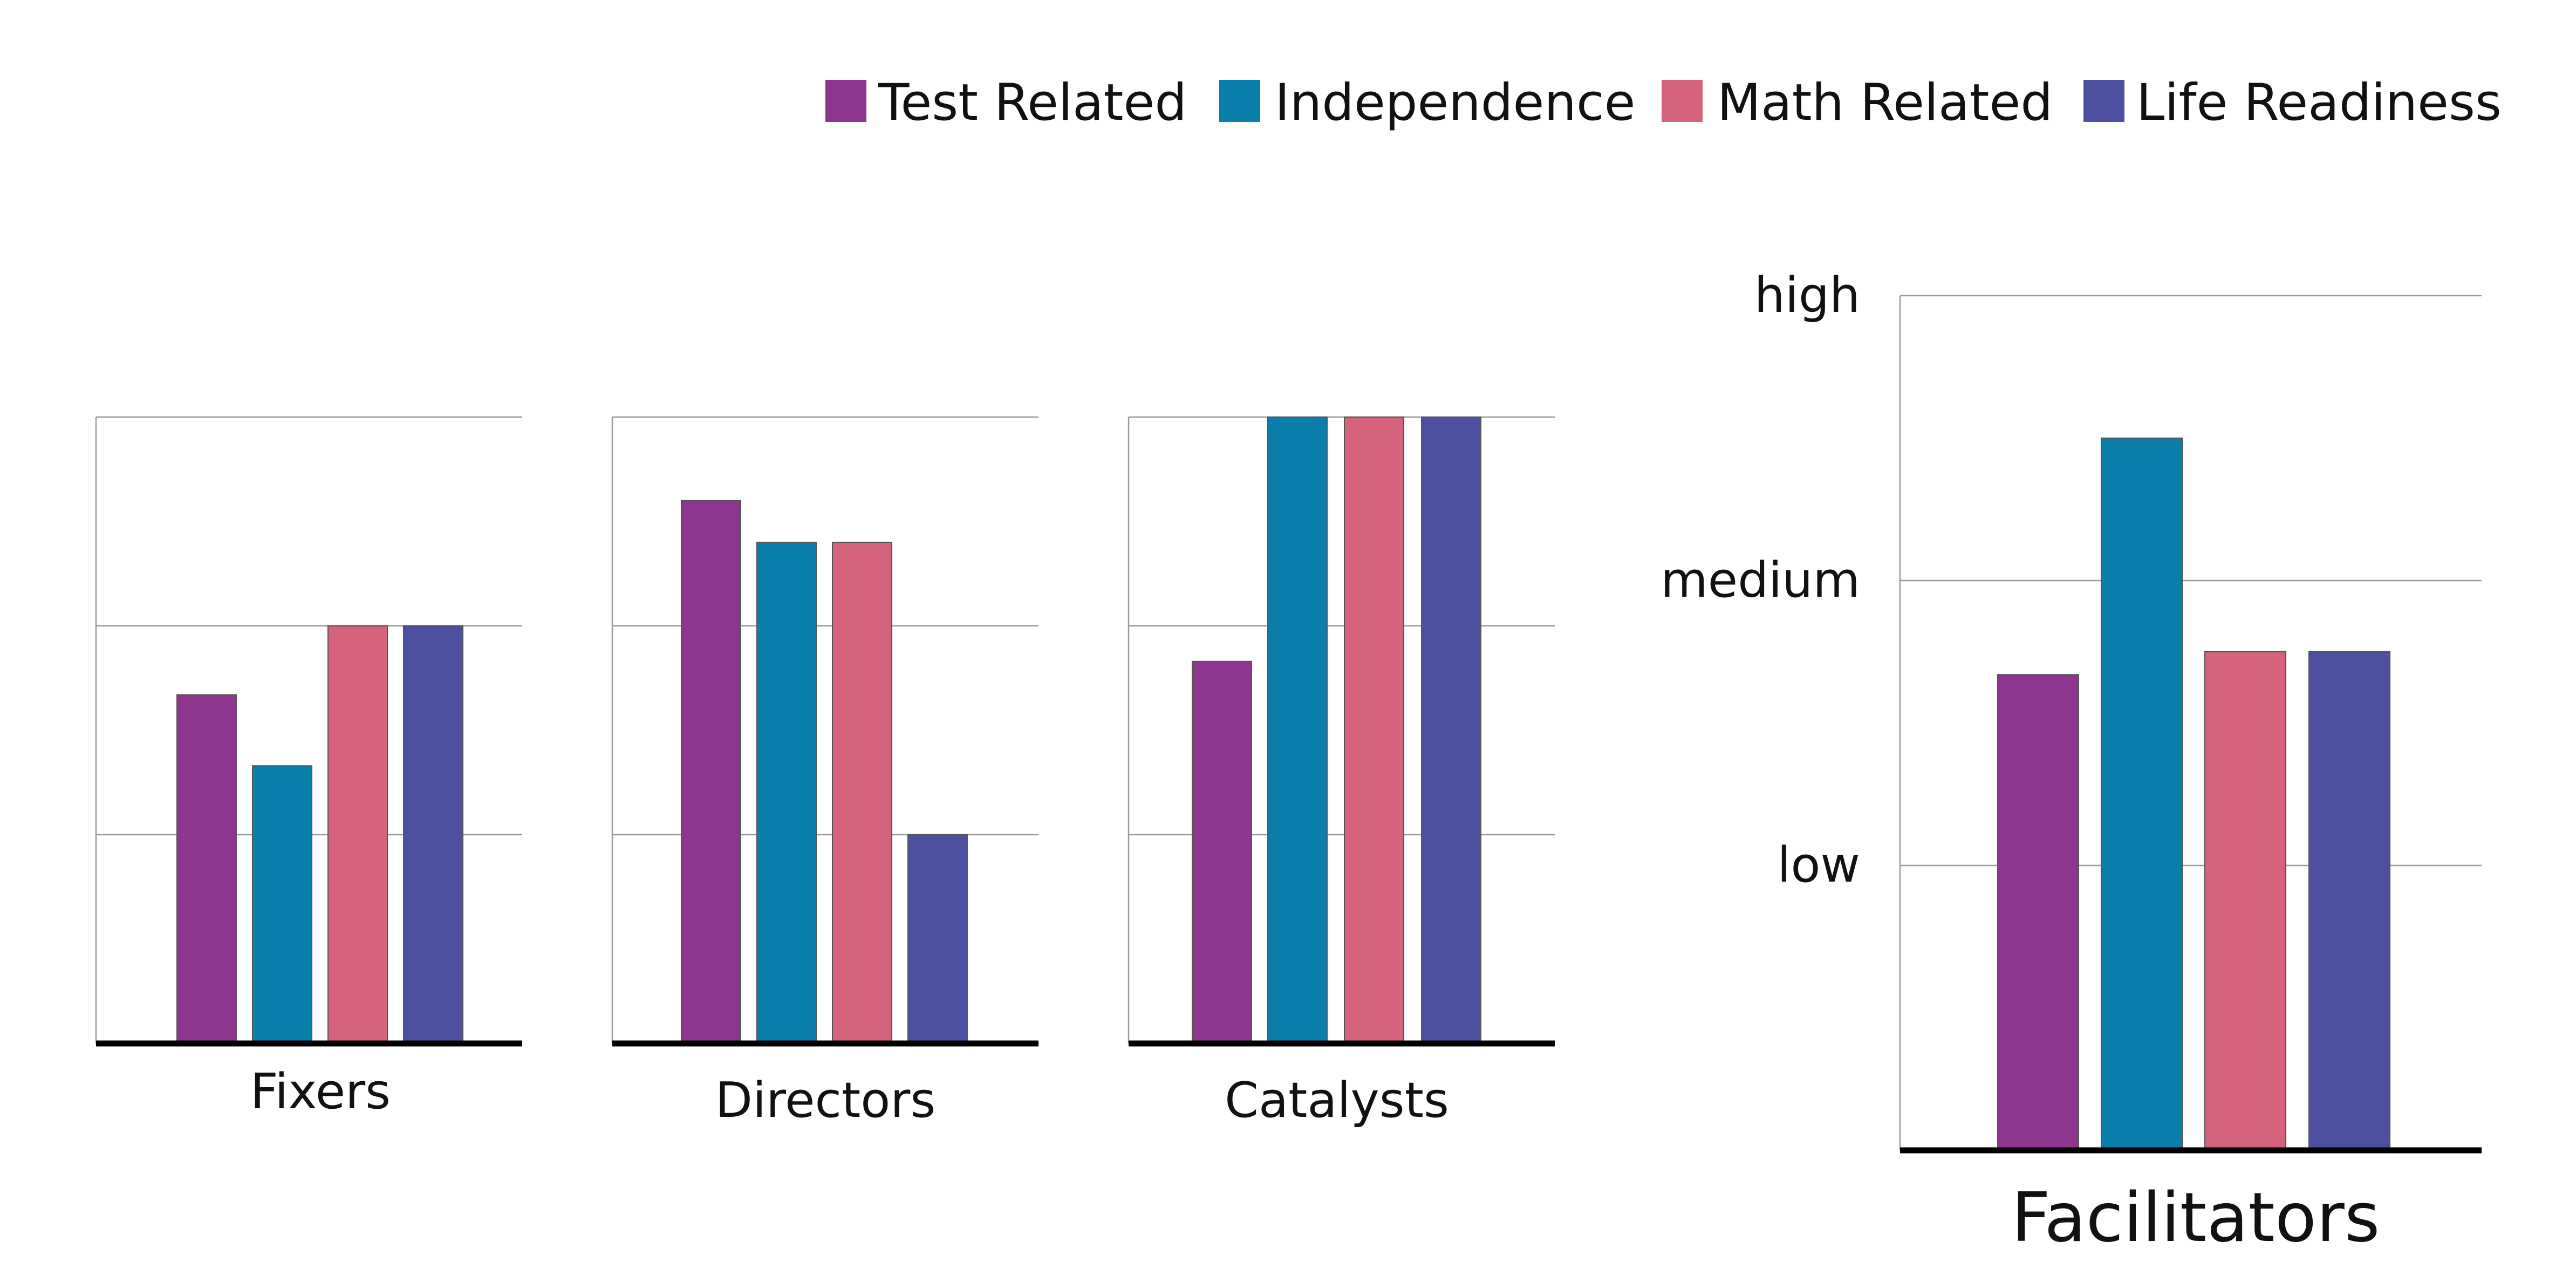  I want to click on bar-catalysts-independence, so click(1297, 730).